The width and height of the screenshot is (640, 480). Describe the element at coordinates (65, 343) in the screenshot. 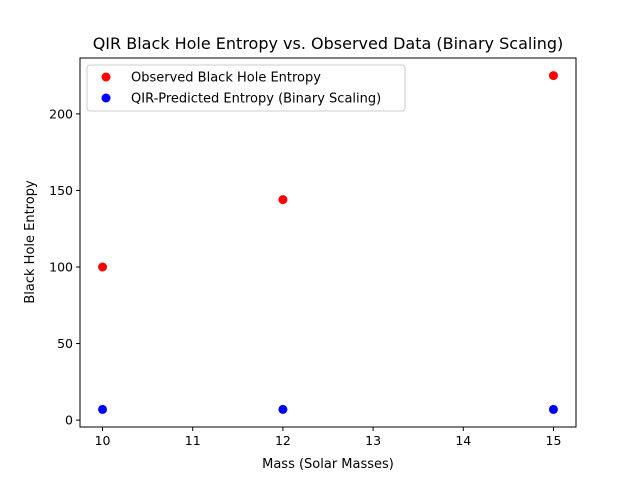

I see `y-tick-label: 50` at that location.